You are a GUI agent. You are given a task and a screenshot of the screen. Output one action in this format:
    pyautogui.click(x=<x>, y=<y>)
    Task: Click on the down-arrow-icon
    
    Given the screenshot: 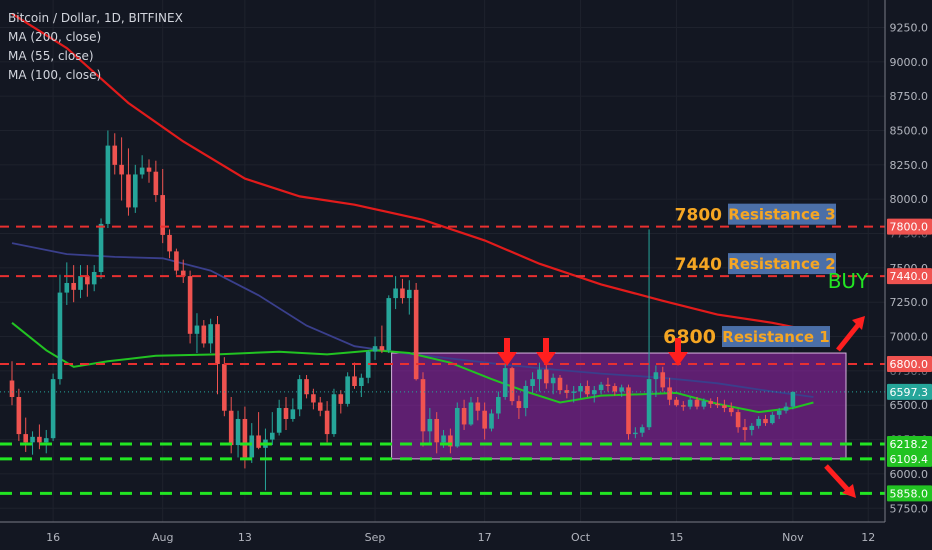 What is the action you would take?
    pyautogui.click(x=507, y=352)
    